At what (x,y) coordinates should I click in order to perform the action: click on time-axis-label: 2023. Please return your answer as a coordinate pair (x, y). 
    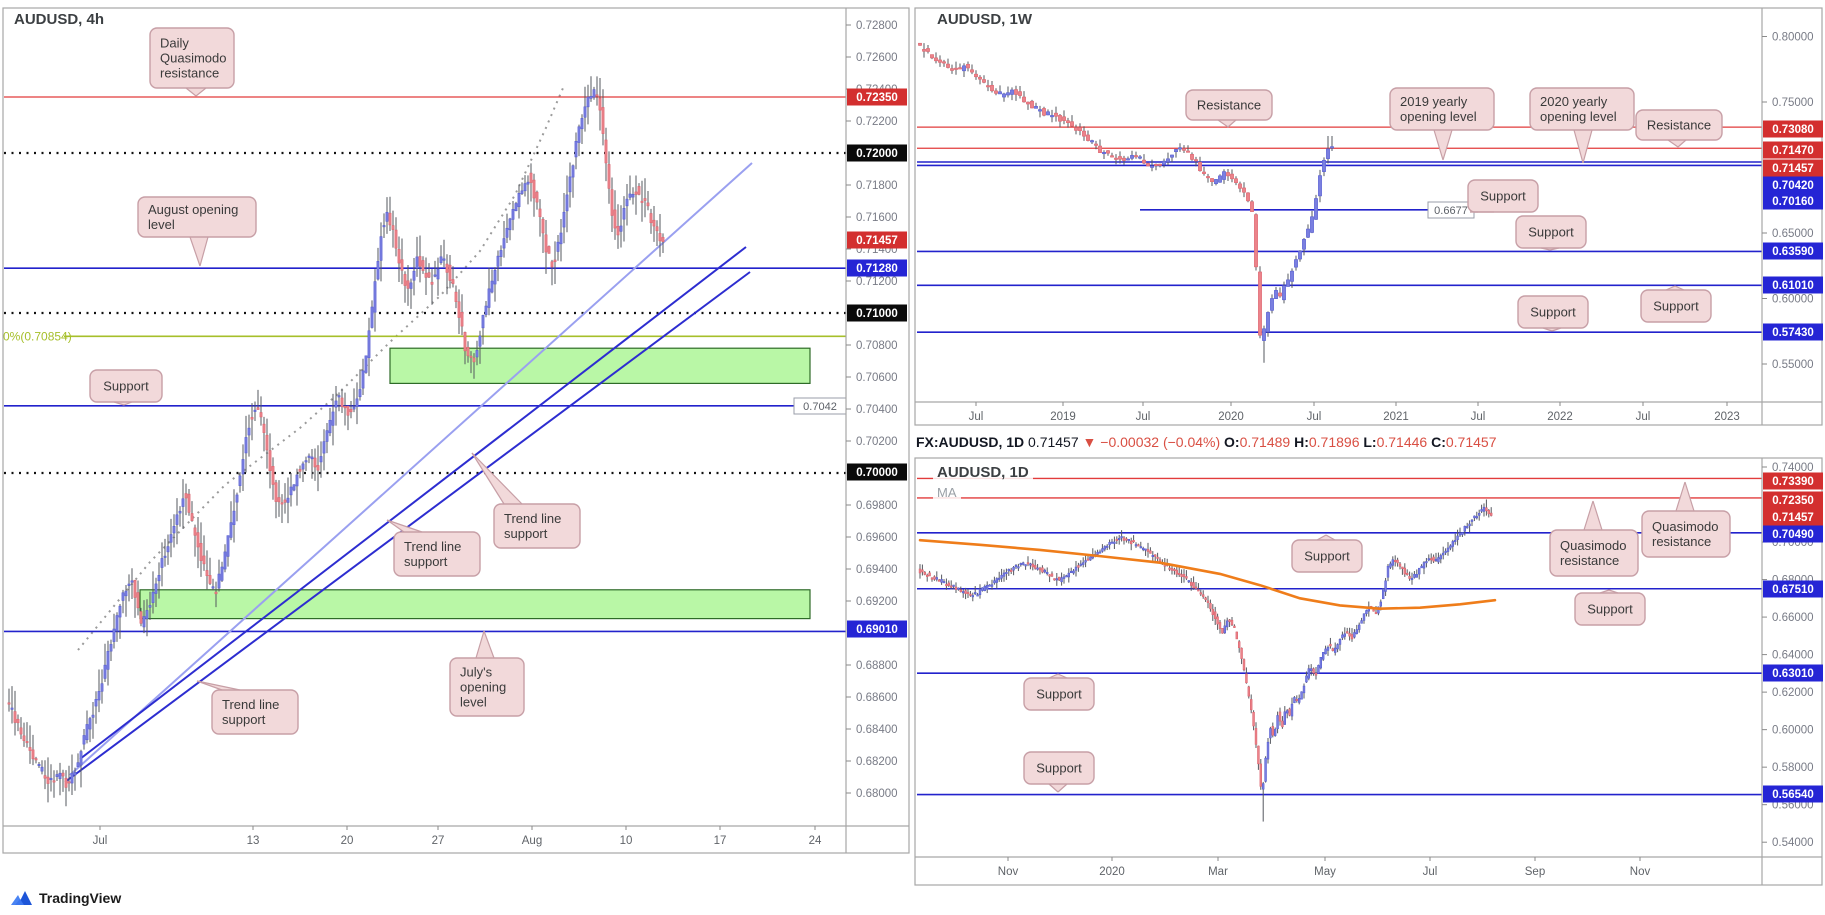
    Looking at the image, I should click on (1727, 417).